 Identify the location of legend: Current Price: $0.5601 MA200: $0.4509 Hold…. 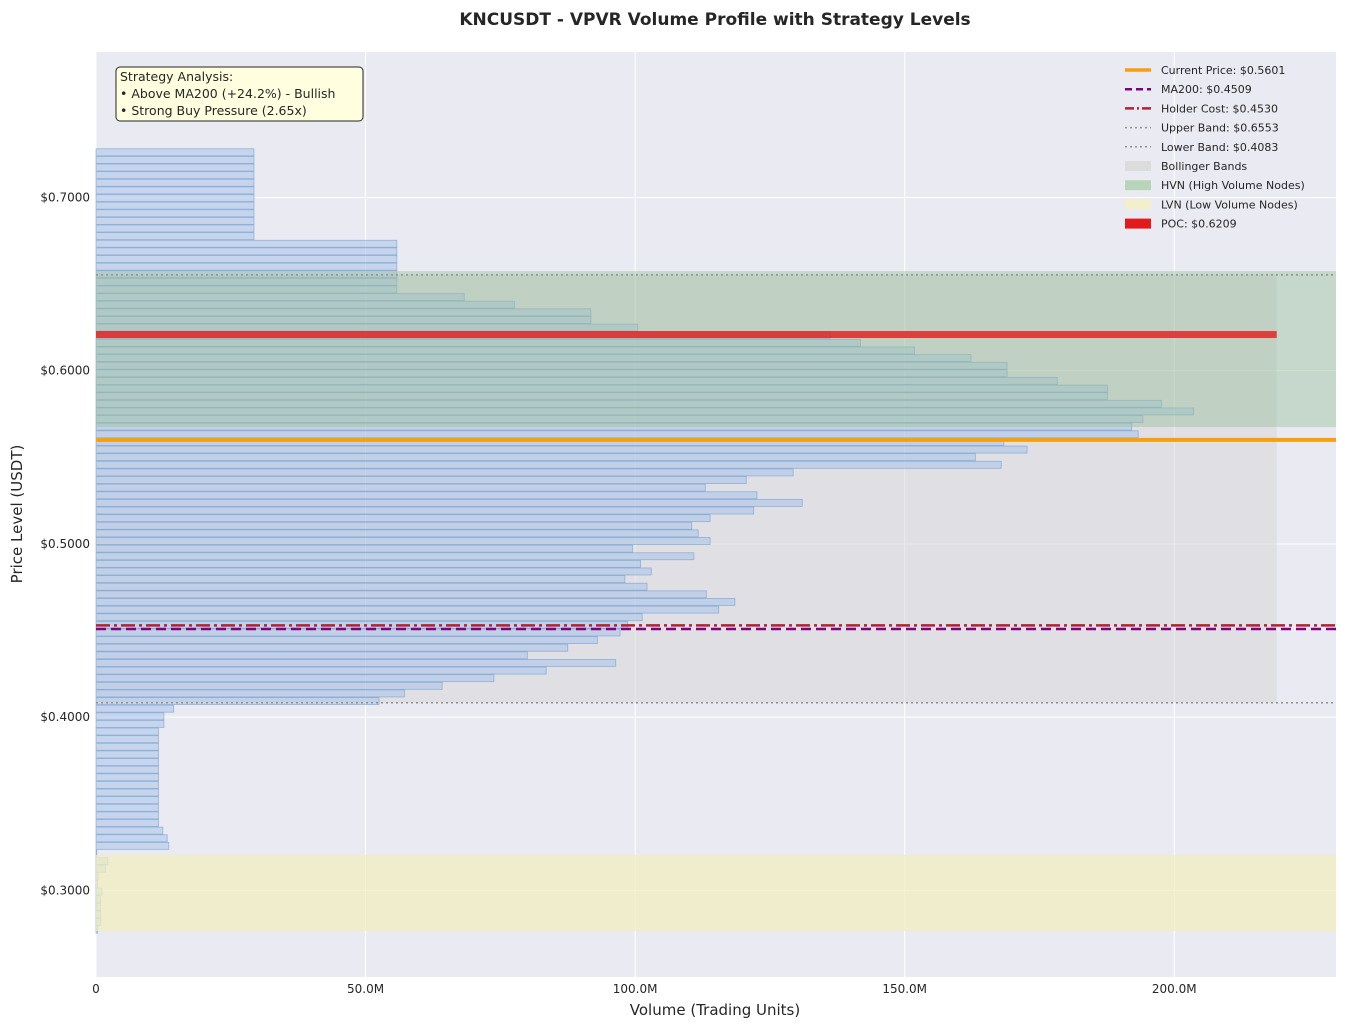
(1215, 147).